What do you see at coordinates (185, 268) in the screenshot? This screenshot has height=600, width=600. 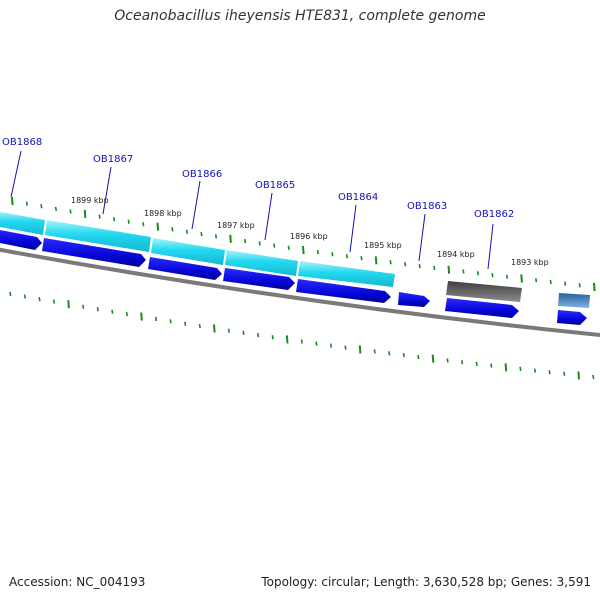 I see `cds-arrow-ob1866` at bounding box center [185, 268].